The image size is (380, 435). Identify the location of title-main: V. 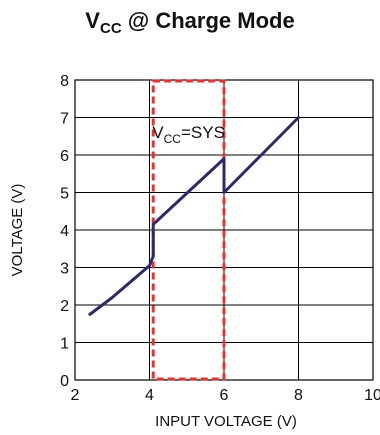
(92, 20).